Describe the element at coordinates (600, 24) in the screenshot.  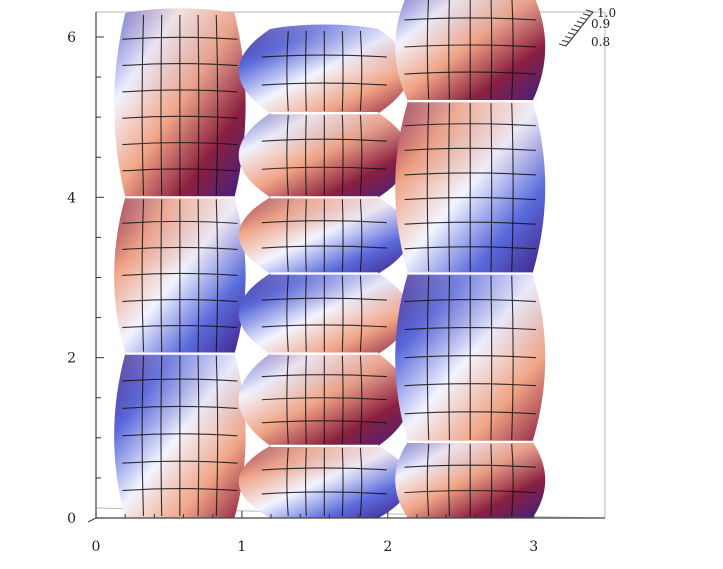
I see `z-tick-label-0.9: 0.9` at that location.